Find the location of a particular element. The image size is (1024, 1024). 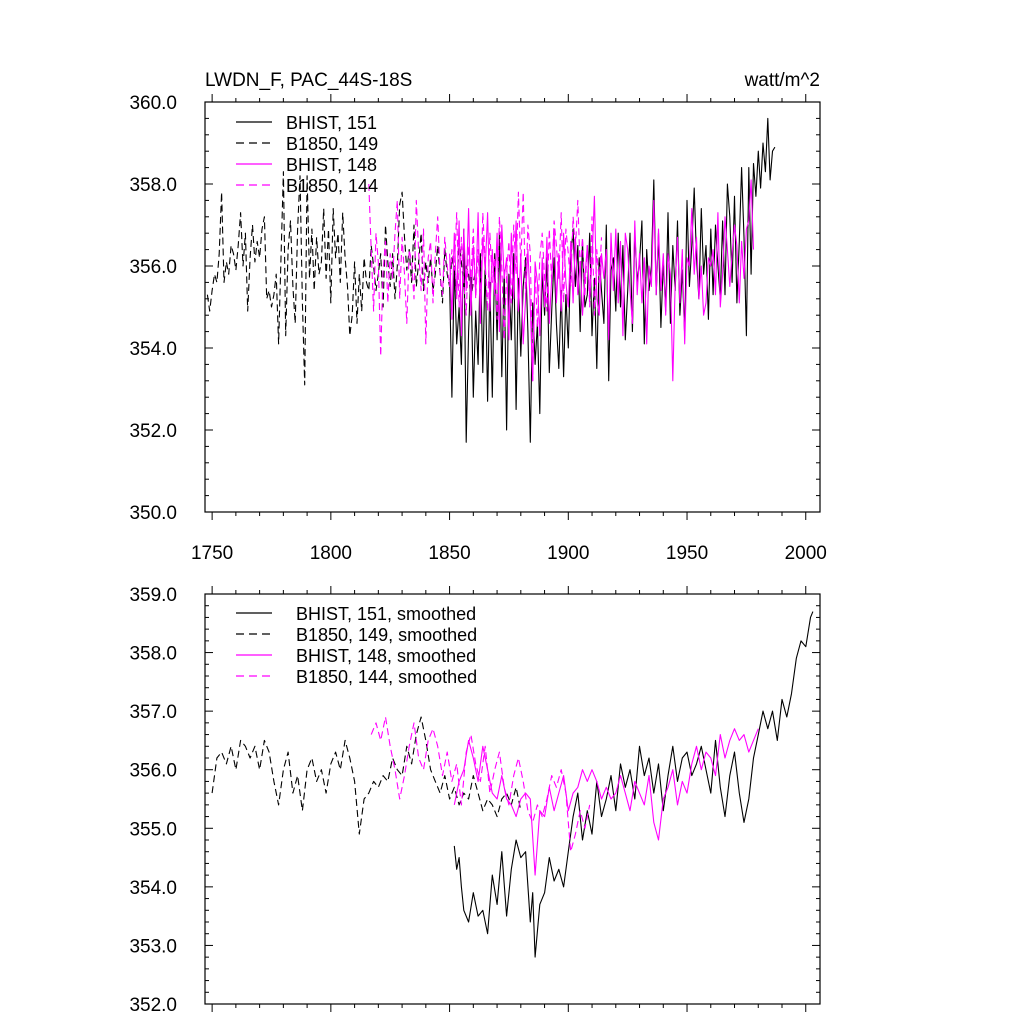

y-tick-label: 357.0 is located at coordinates (153, 712).